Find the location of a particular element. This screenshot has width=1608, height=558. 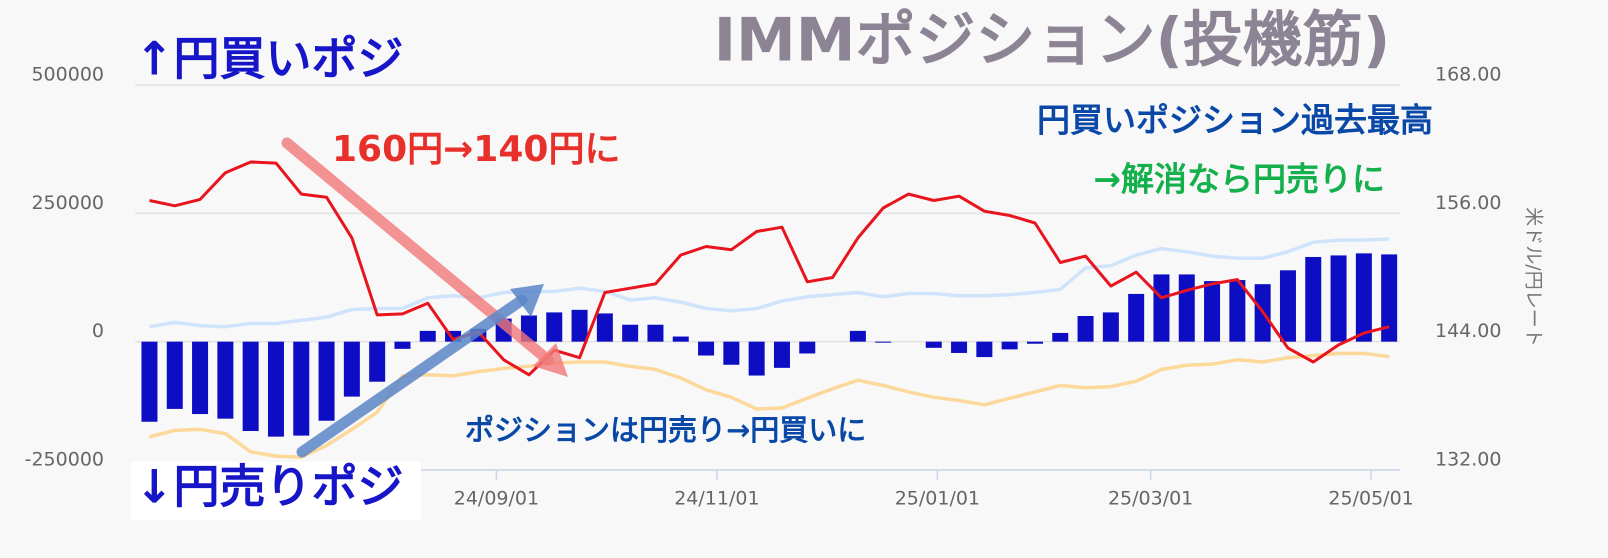

y2-tick-label: 132.00 is located at coordinates (1468, 460).